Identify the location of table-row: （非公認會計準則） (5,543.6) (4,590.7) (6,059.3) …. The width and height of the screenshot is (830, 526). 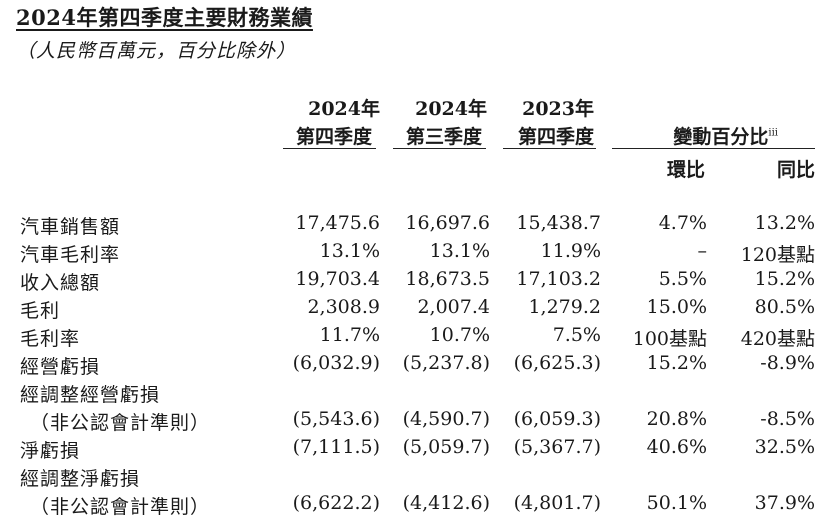
(415, 422).